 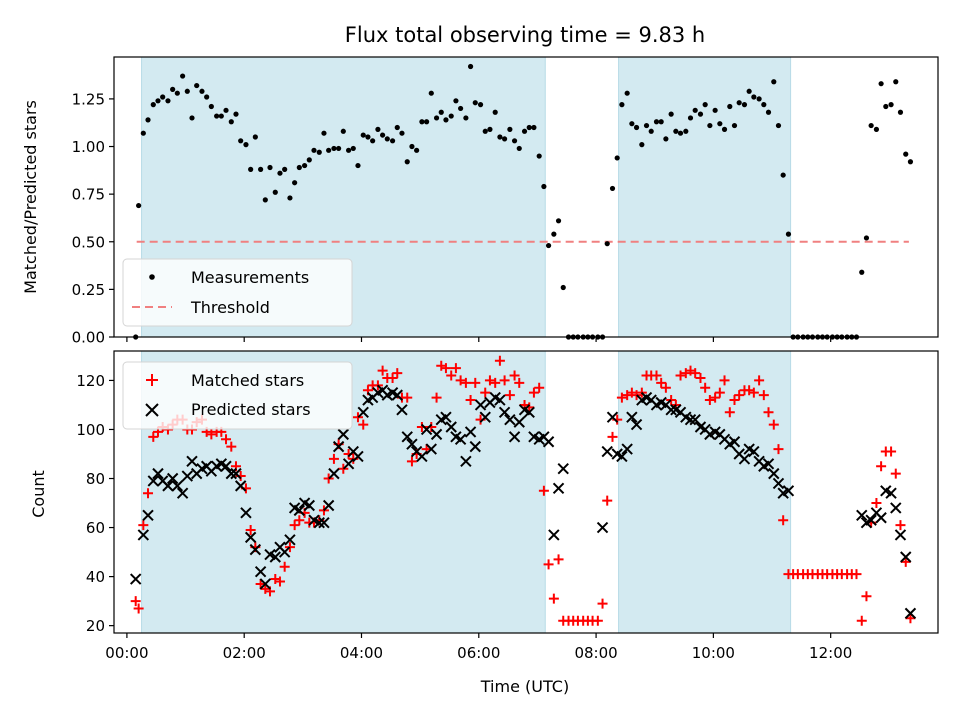 I want to click on ratio-legend: Measurements Threshold, so click(x=237, y=292).